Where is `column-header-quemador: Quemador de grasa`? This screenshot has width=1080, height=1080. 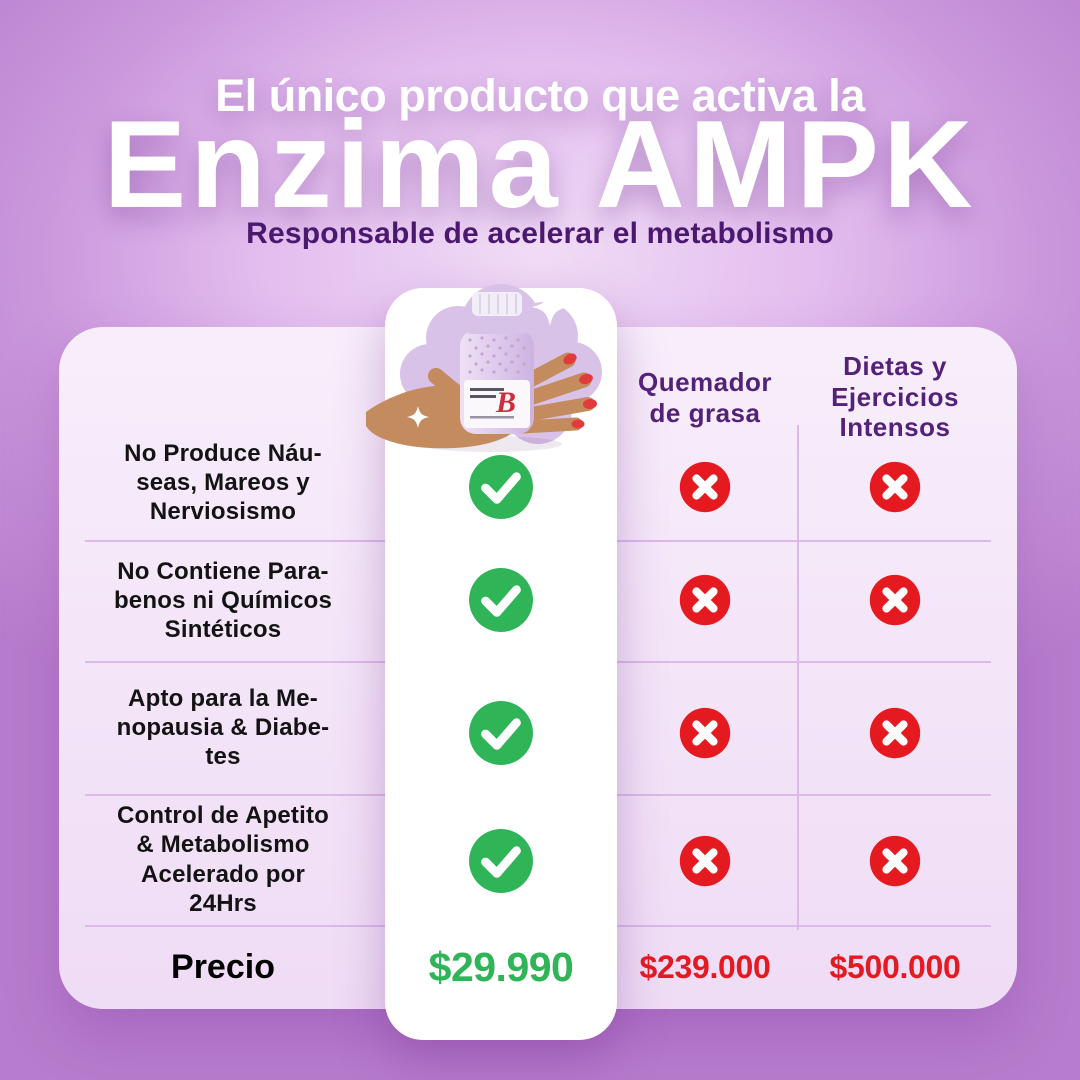
column-header-quemador: Quemador de grasa is located at coordinates (705, 397).